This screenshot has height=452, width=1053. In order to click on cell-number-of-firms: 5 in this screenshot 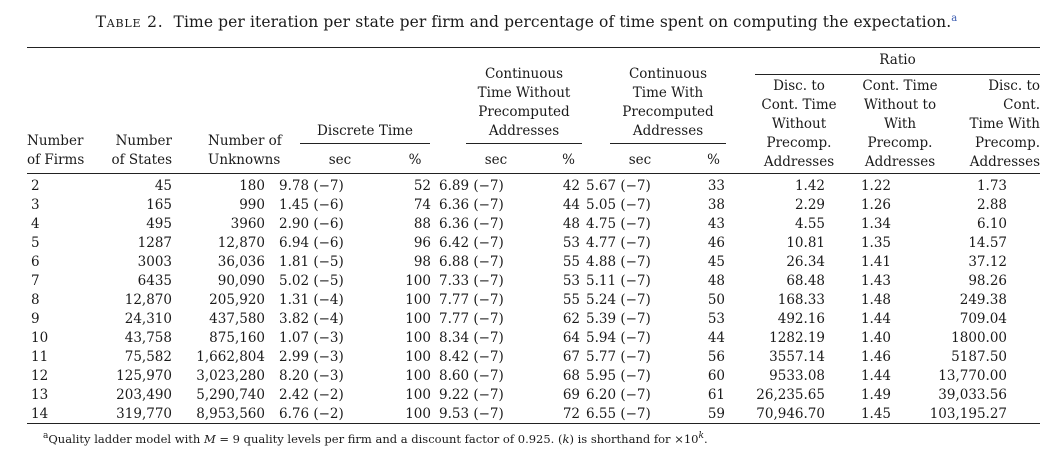, I will do `click(35, 243)`.